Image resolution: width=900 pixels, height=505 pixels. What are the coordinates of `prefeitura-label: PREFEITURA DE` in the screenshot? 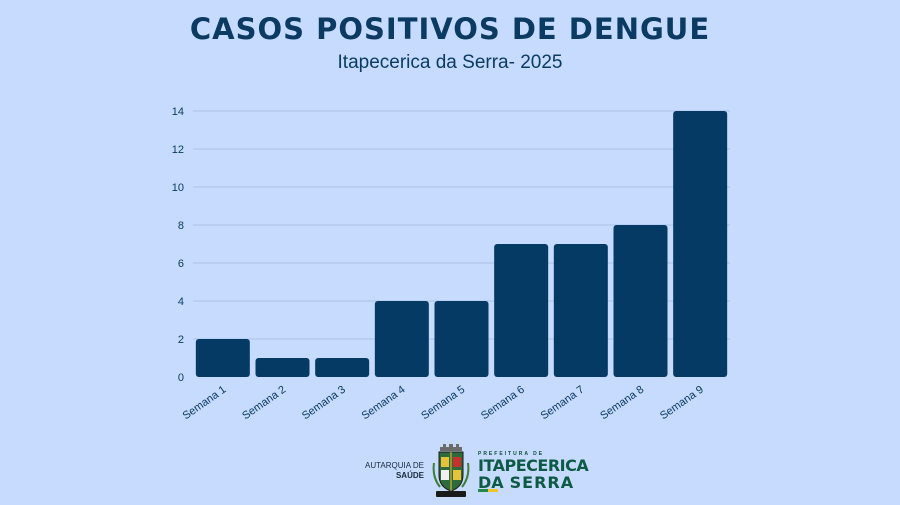 It's located at (511, 453).